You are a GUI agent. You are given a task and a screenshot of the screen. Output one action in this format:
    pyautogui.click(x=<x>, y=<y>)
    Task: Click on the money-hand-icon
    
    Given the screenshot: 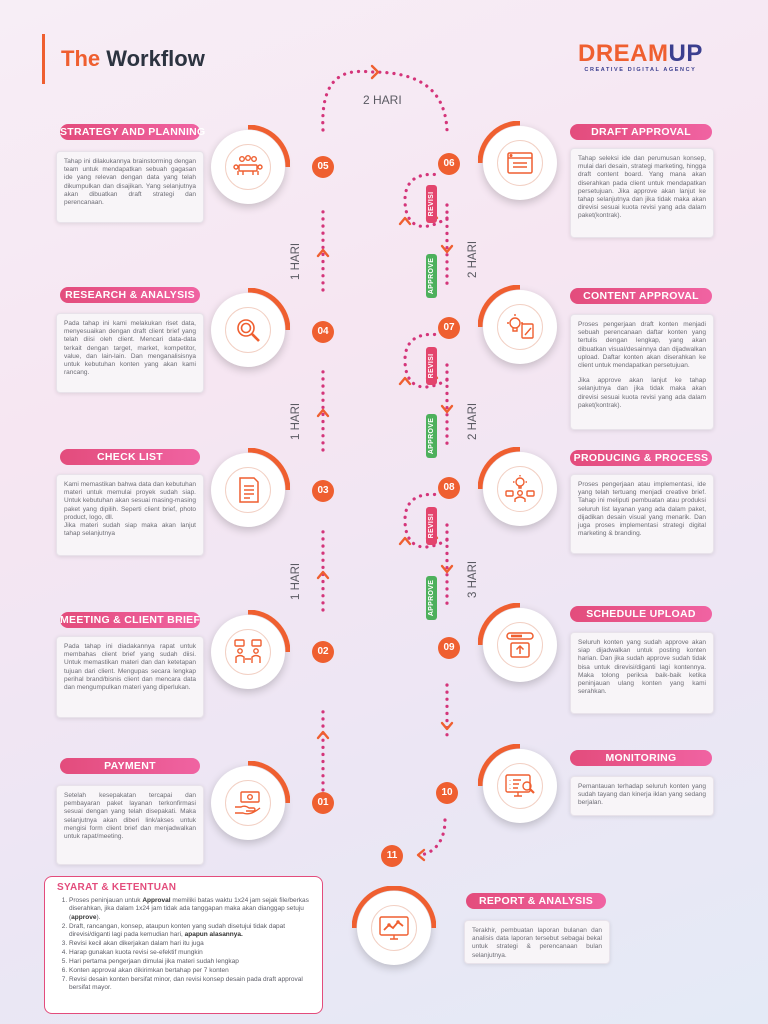 What is the action you would take?
    pyautogui.click(x=248, y=803)
    